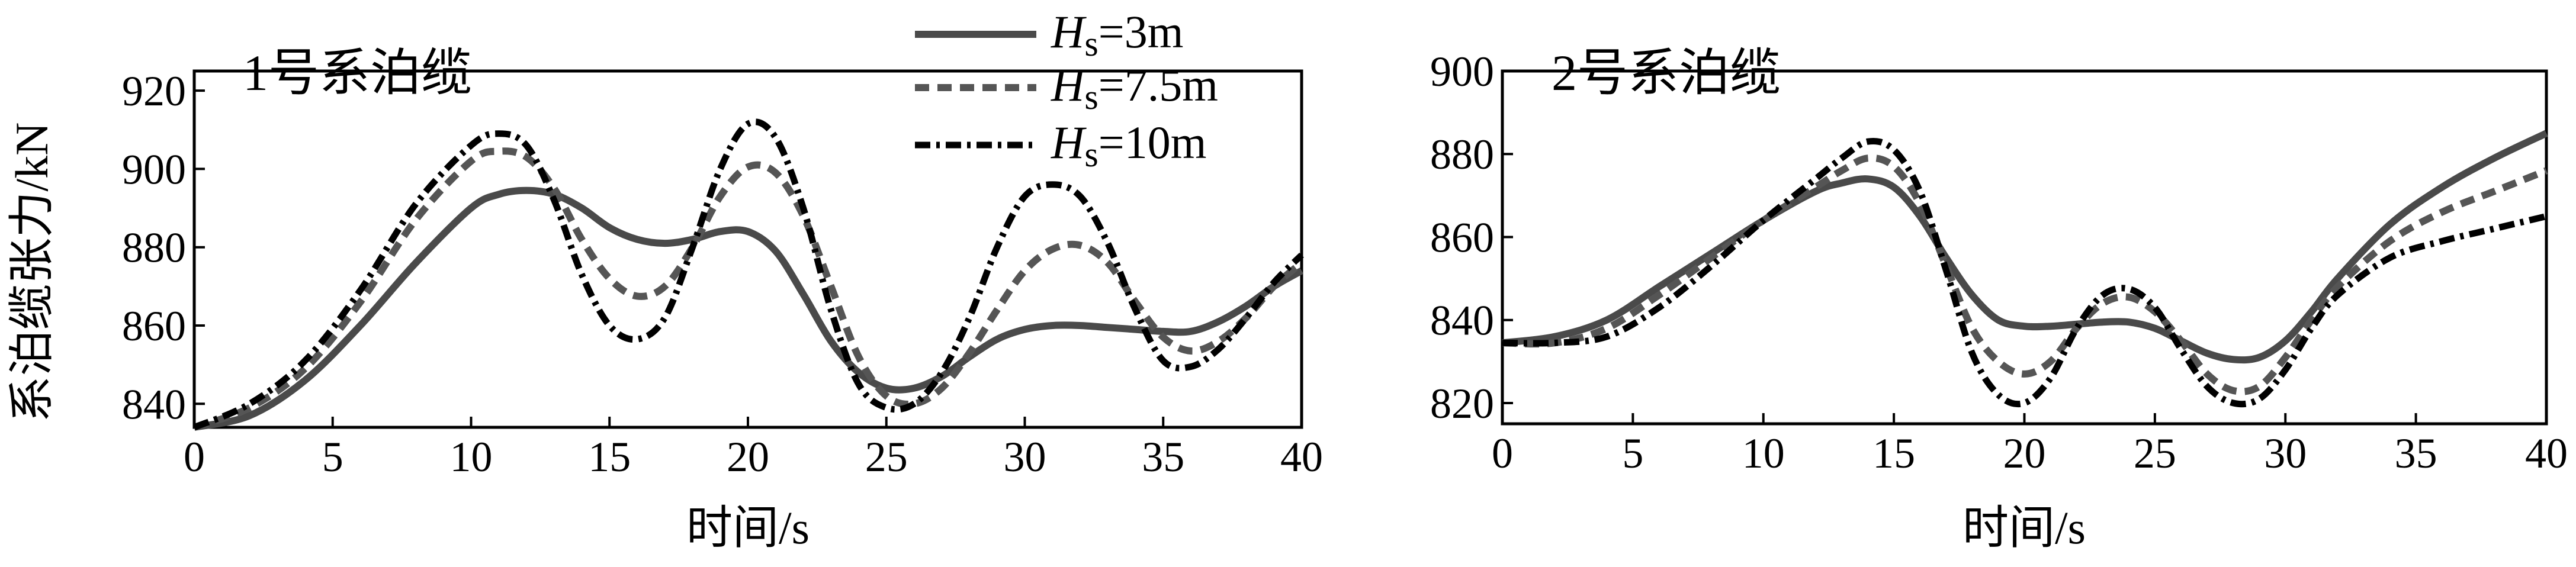  I want to click on panel-2-title: 2号系泊缆, so click(1666, 72).